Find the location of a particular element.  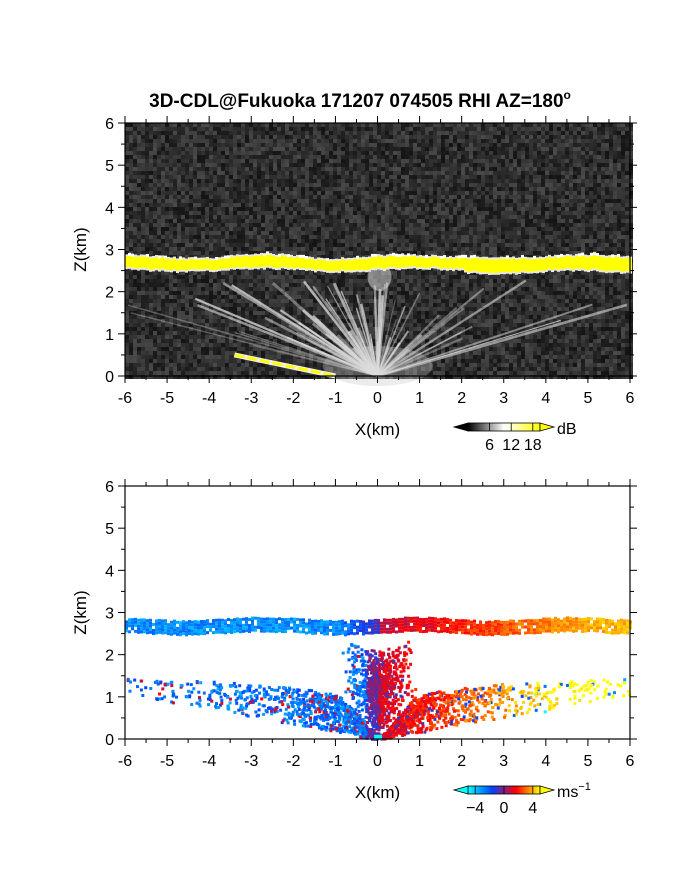

velocity-heatmap is located at coordinates (378, 678).